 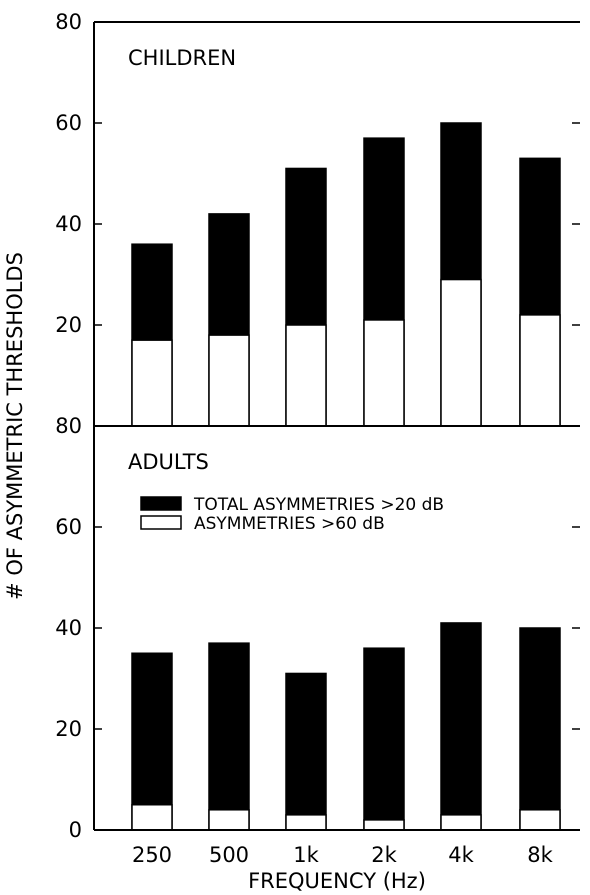 What do you see at coordinates (384, 739) in the screenshot?
I see `bar-total-adults-2k` at bounding box center [384, 739].